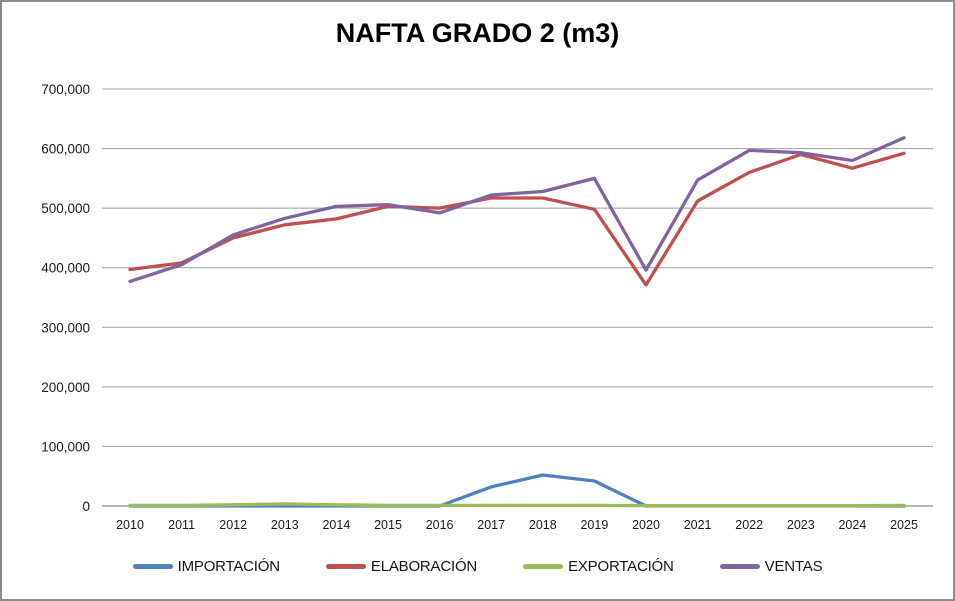 The height and width of the screenshot is (601, 955). Describe the element at coordinates (388, 525) in the screenshot. I see `x-axis-tick-label: 2015` at that location.